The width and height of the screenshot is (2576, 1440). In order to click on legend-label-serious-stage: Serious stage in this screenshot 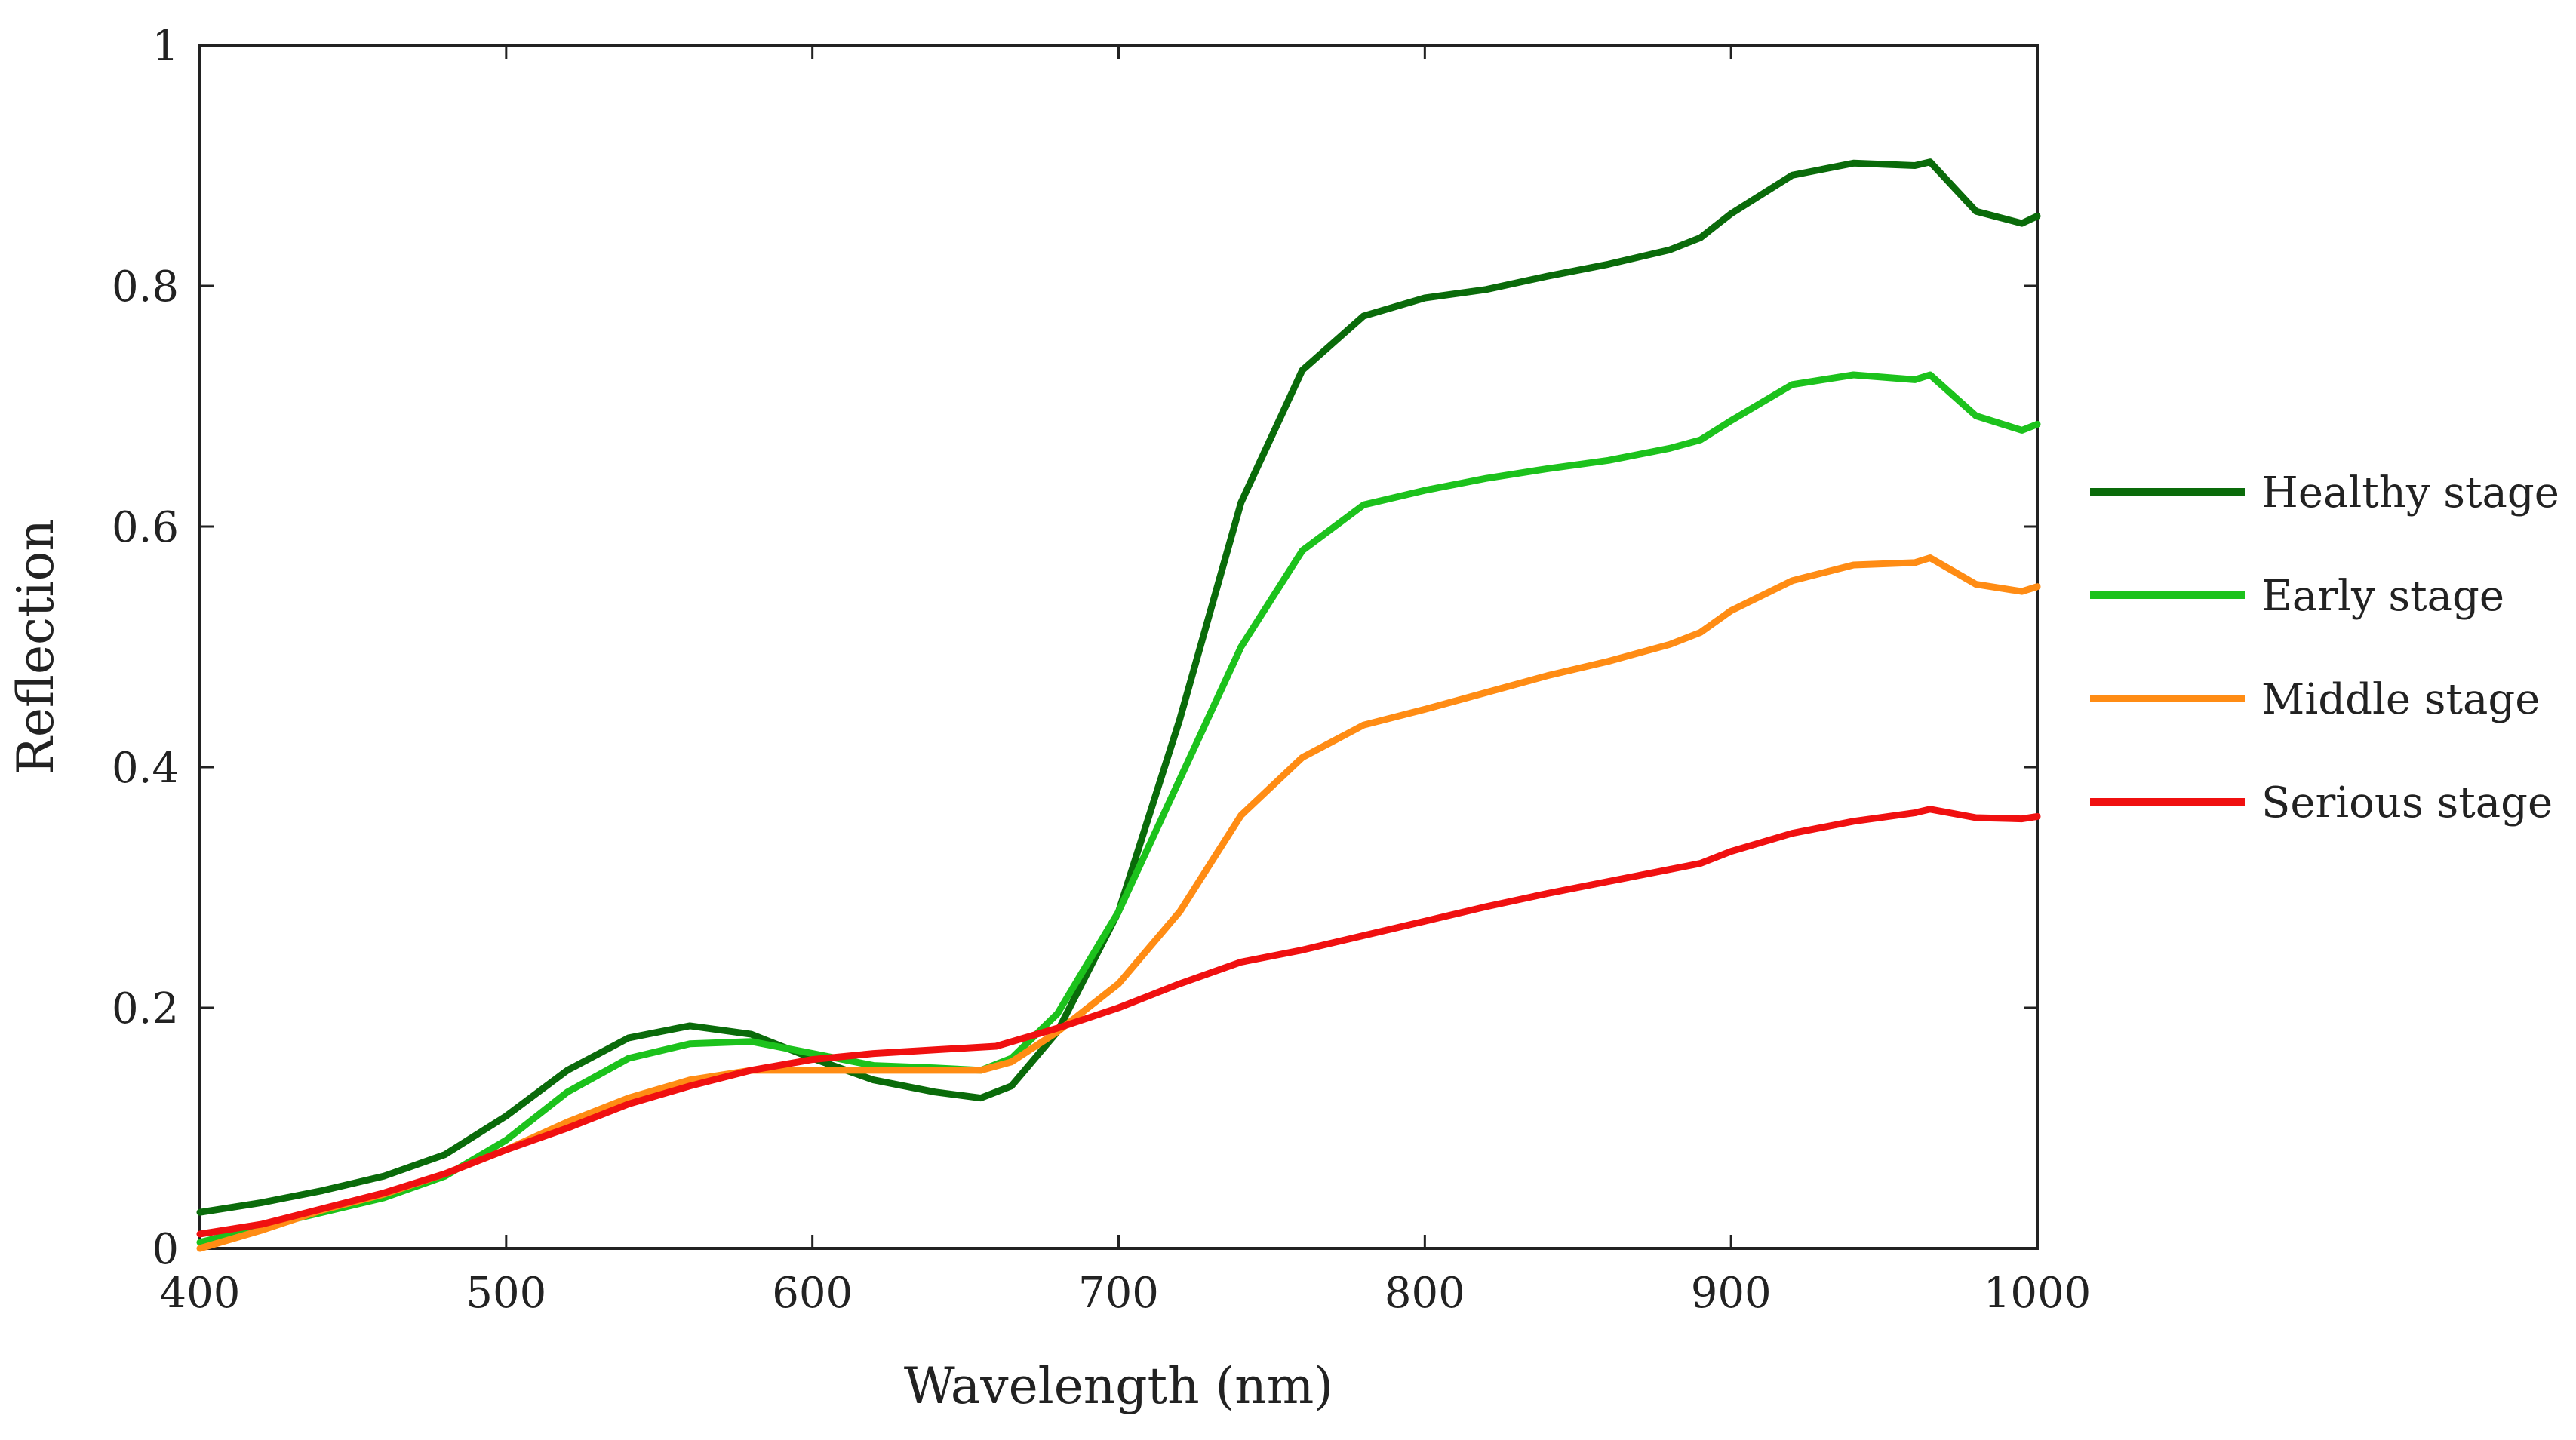, I will do `click(2407, 803)`.